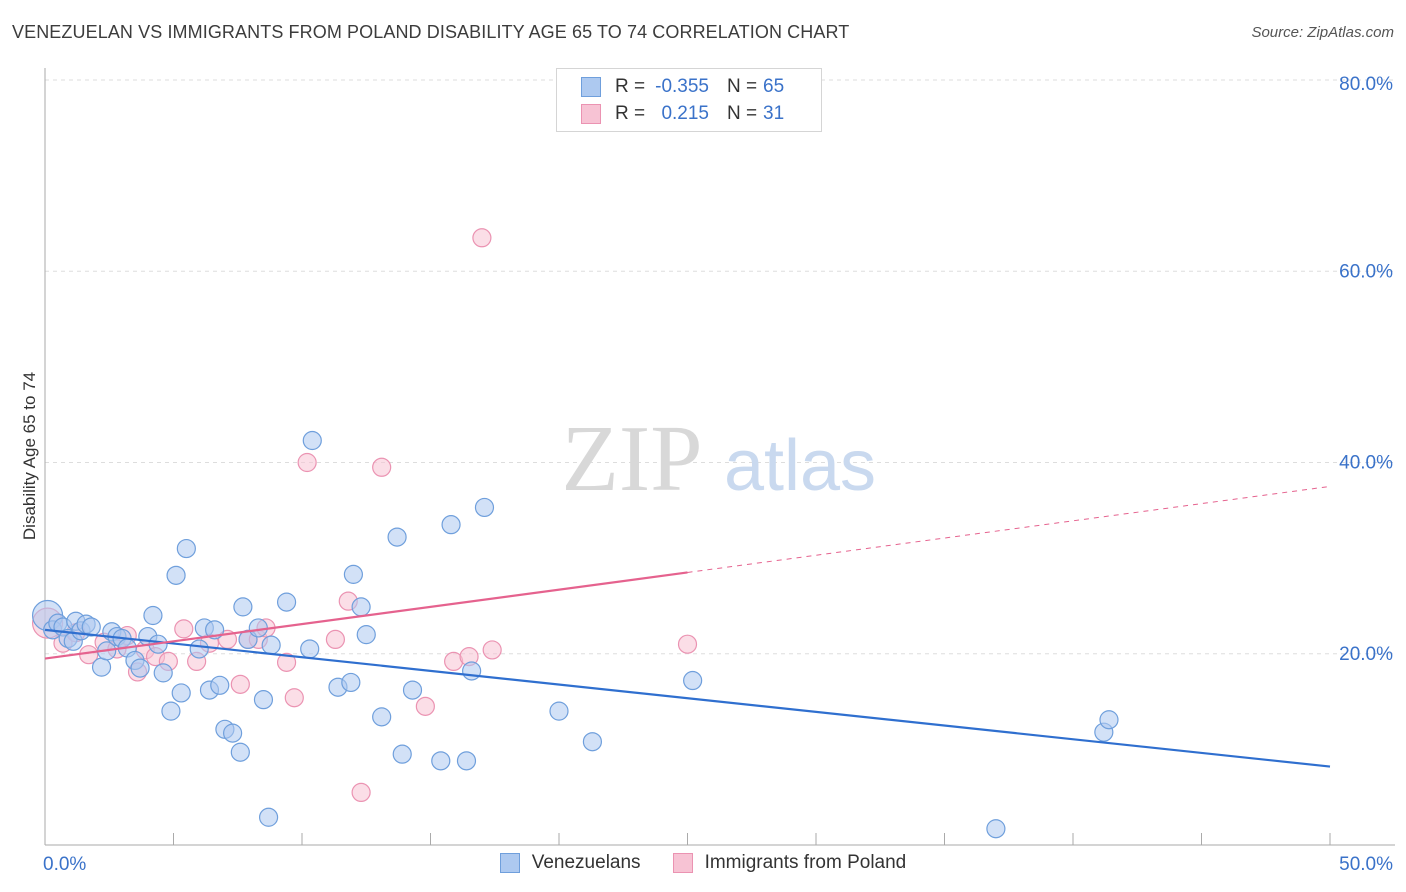 This screenshot has width=1406, height=892. I want to click on x-tick-label: 50.0%, so click(1366, 864).